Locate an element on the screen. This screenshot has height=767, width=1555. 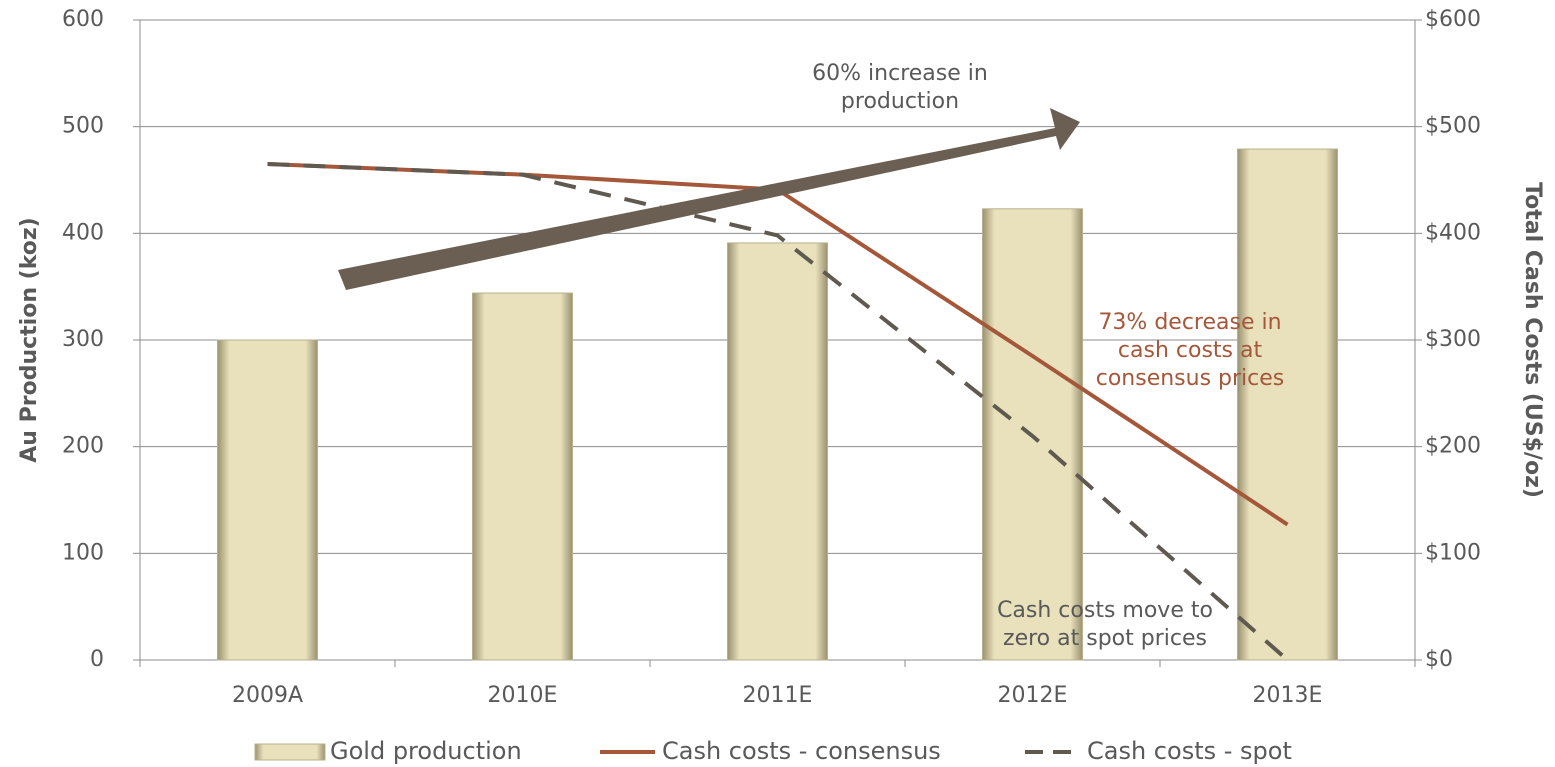
y-tick-label: 600 is located at coordinates (83, 19).